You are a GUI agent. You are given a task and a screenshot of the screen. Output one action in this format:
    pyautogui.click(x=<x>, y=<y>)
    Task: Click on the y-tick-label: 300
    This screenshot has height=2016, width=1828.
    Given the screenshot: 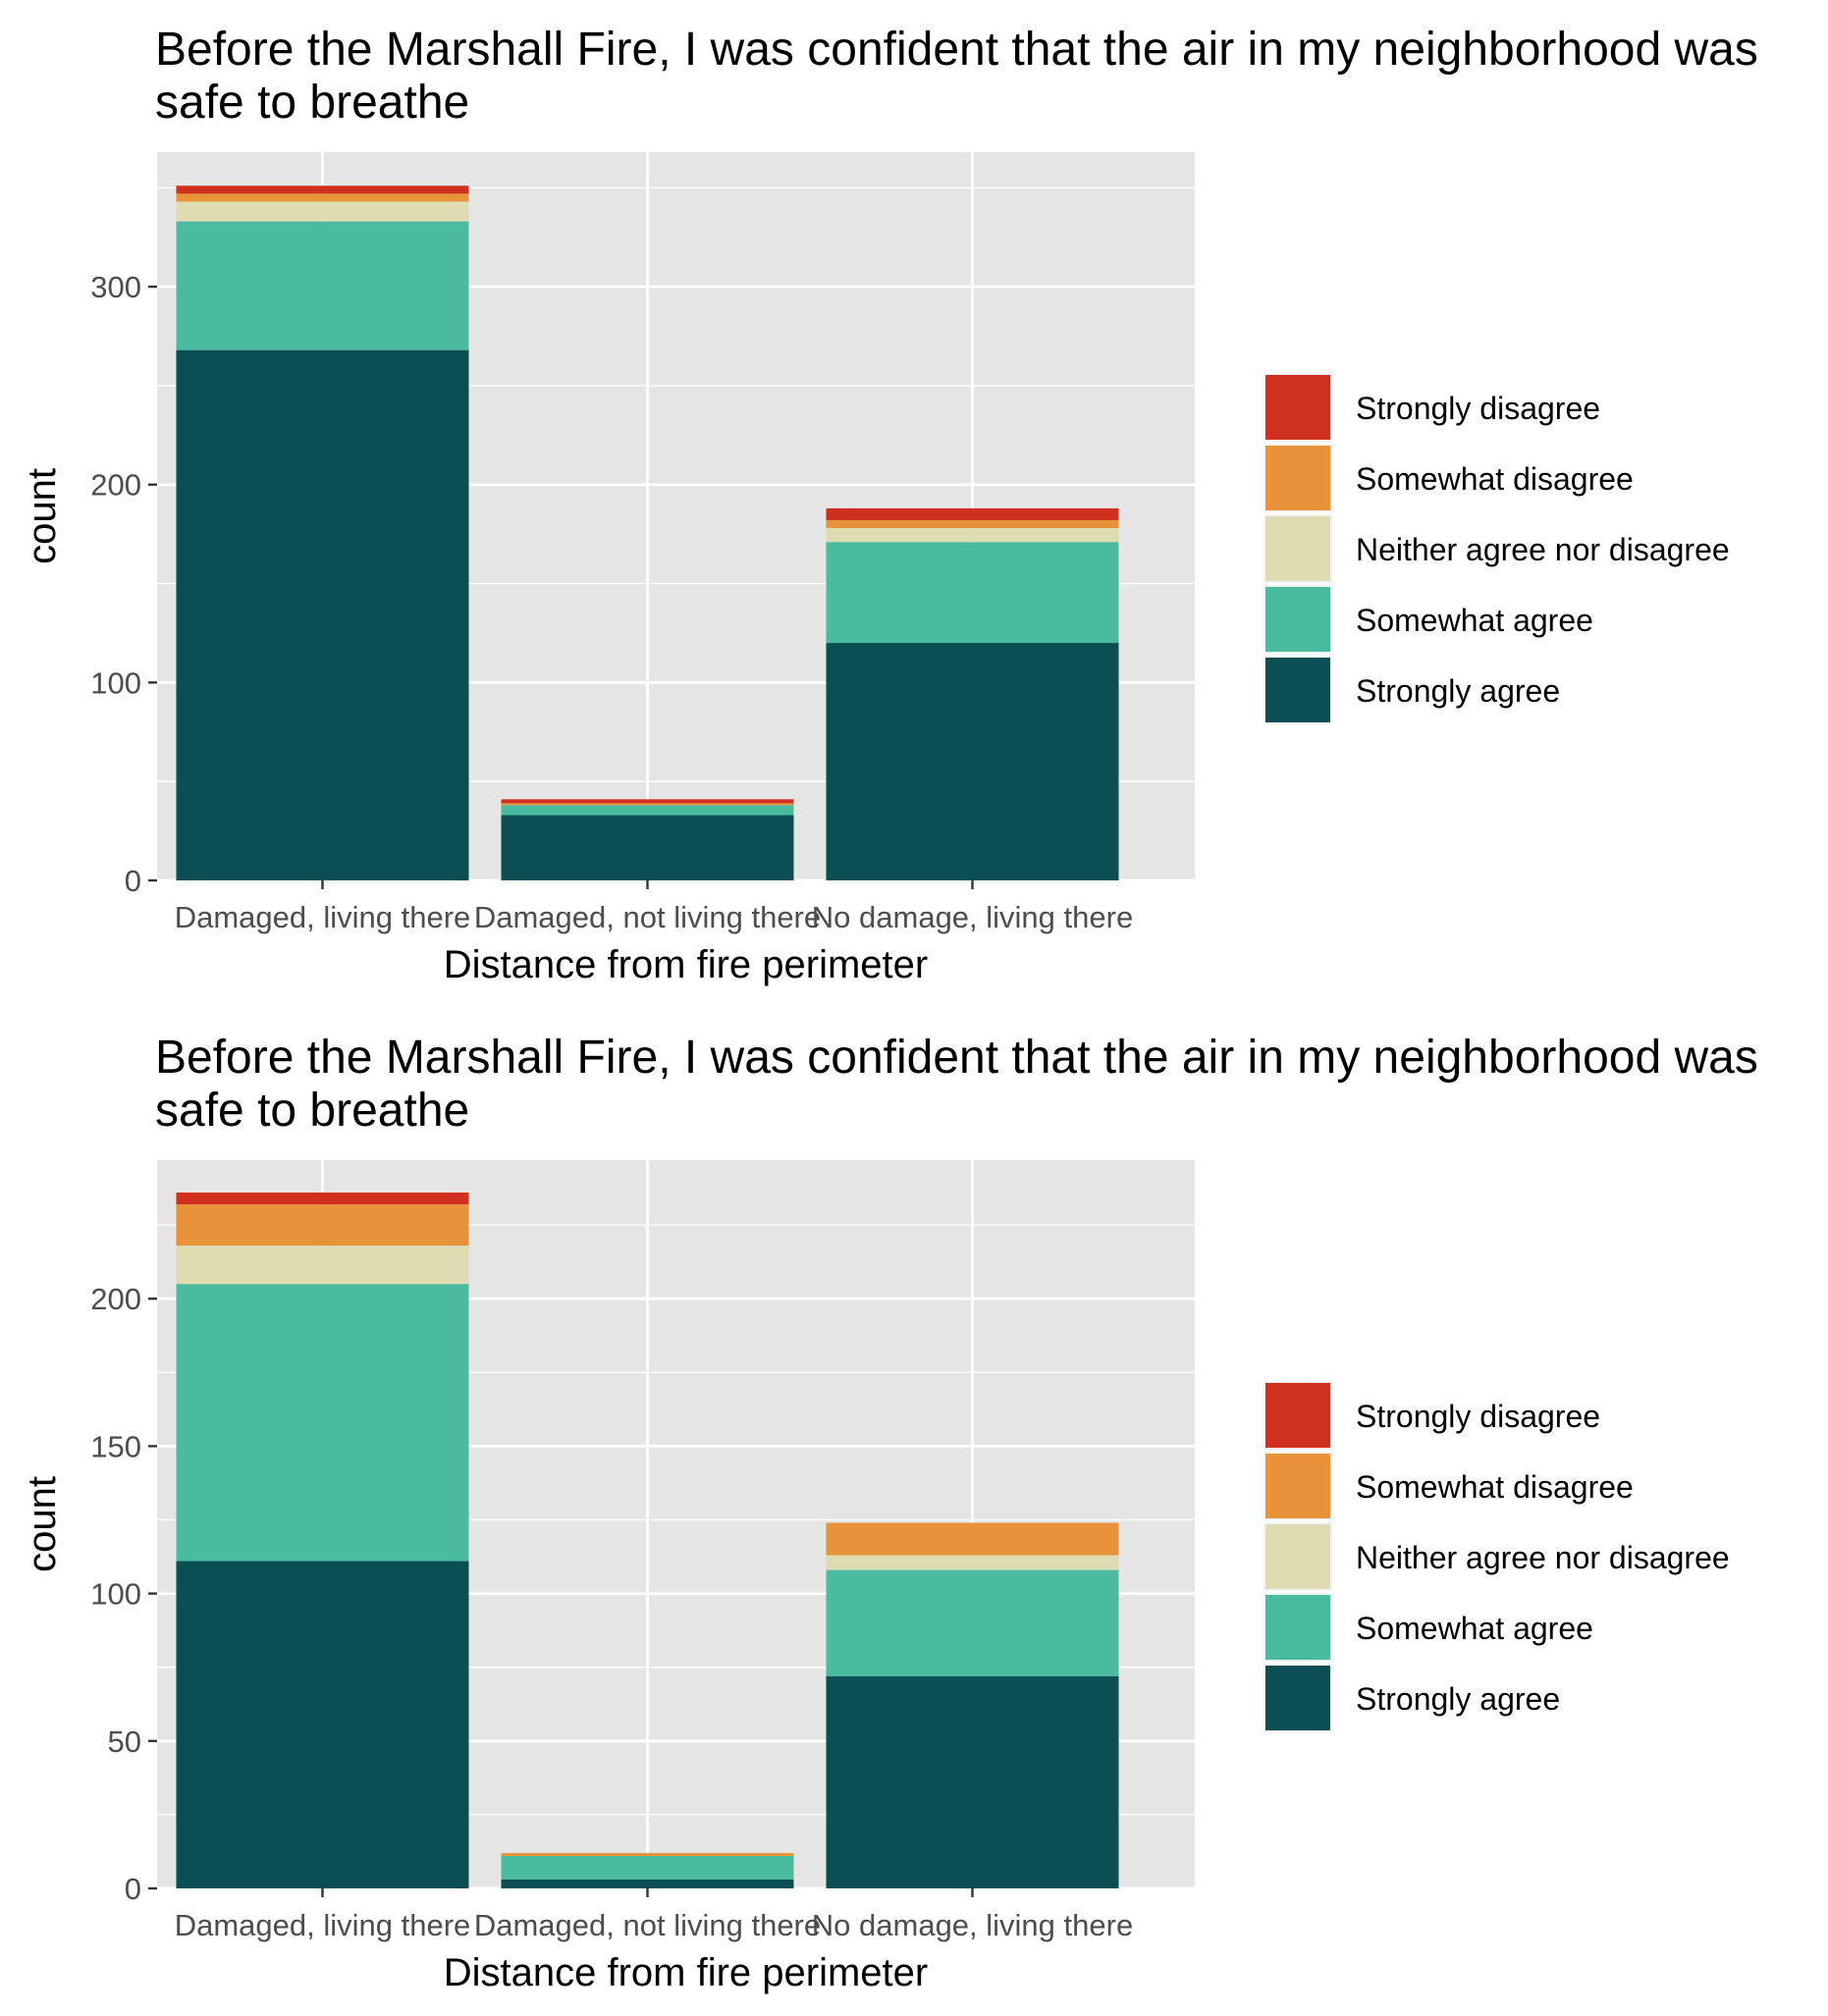 What is the action you would take?
    pyautogui.click(x=115, y=287)
    